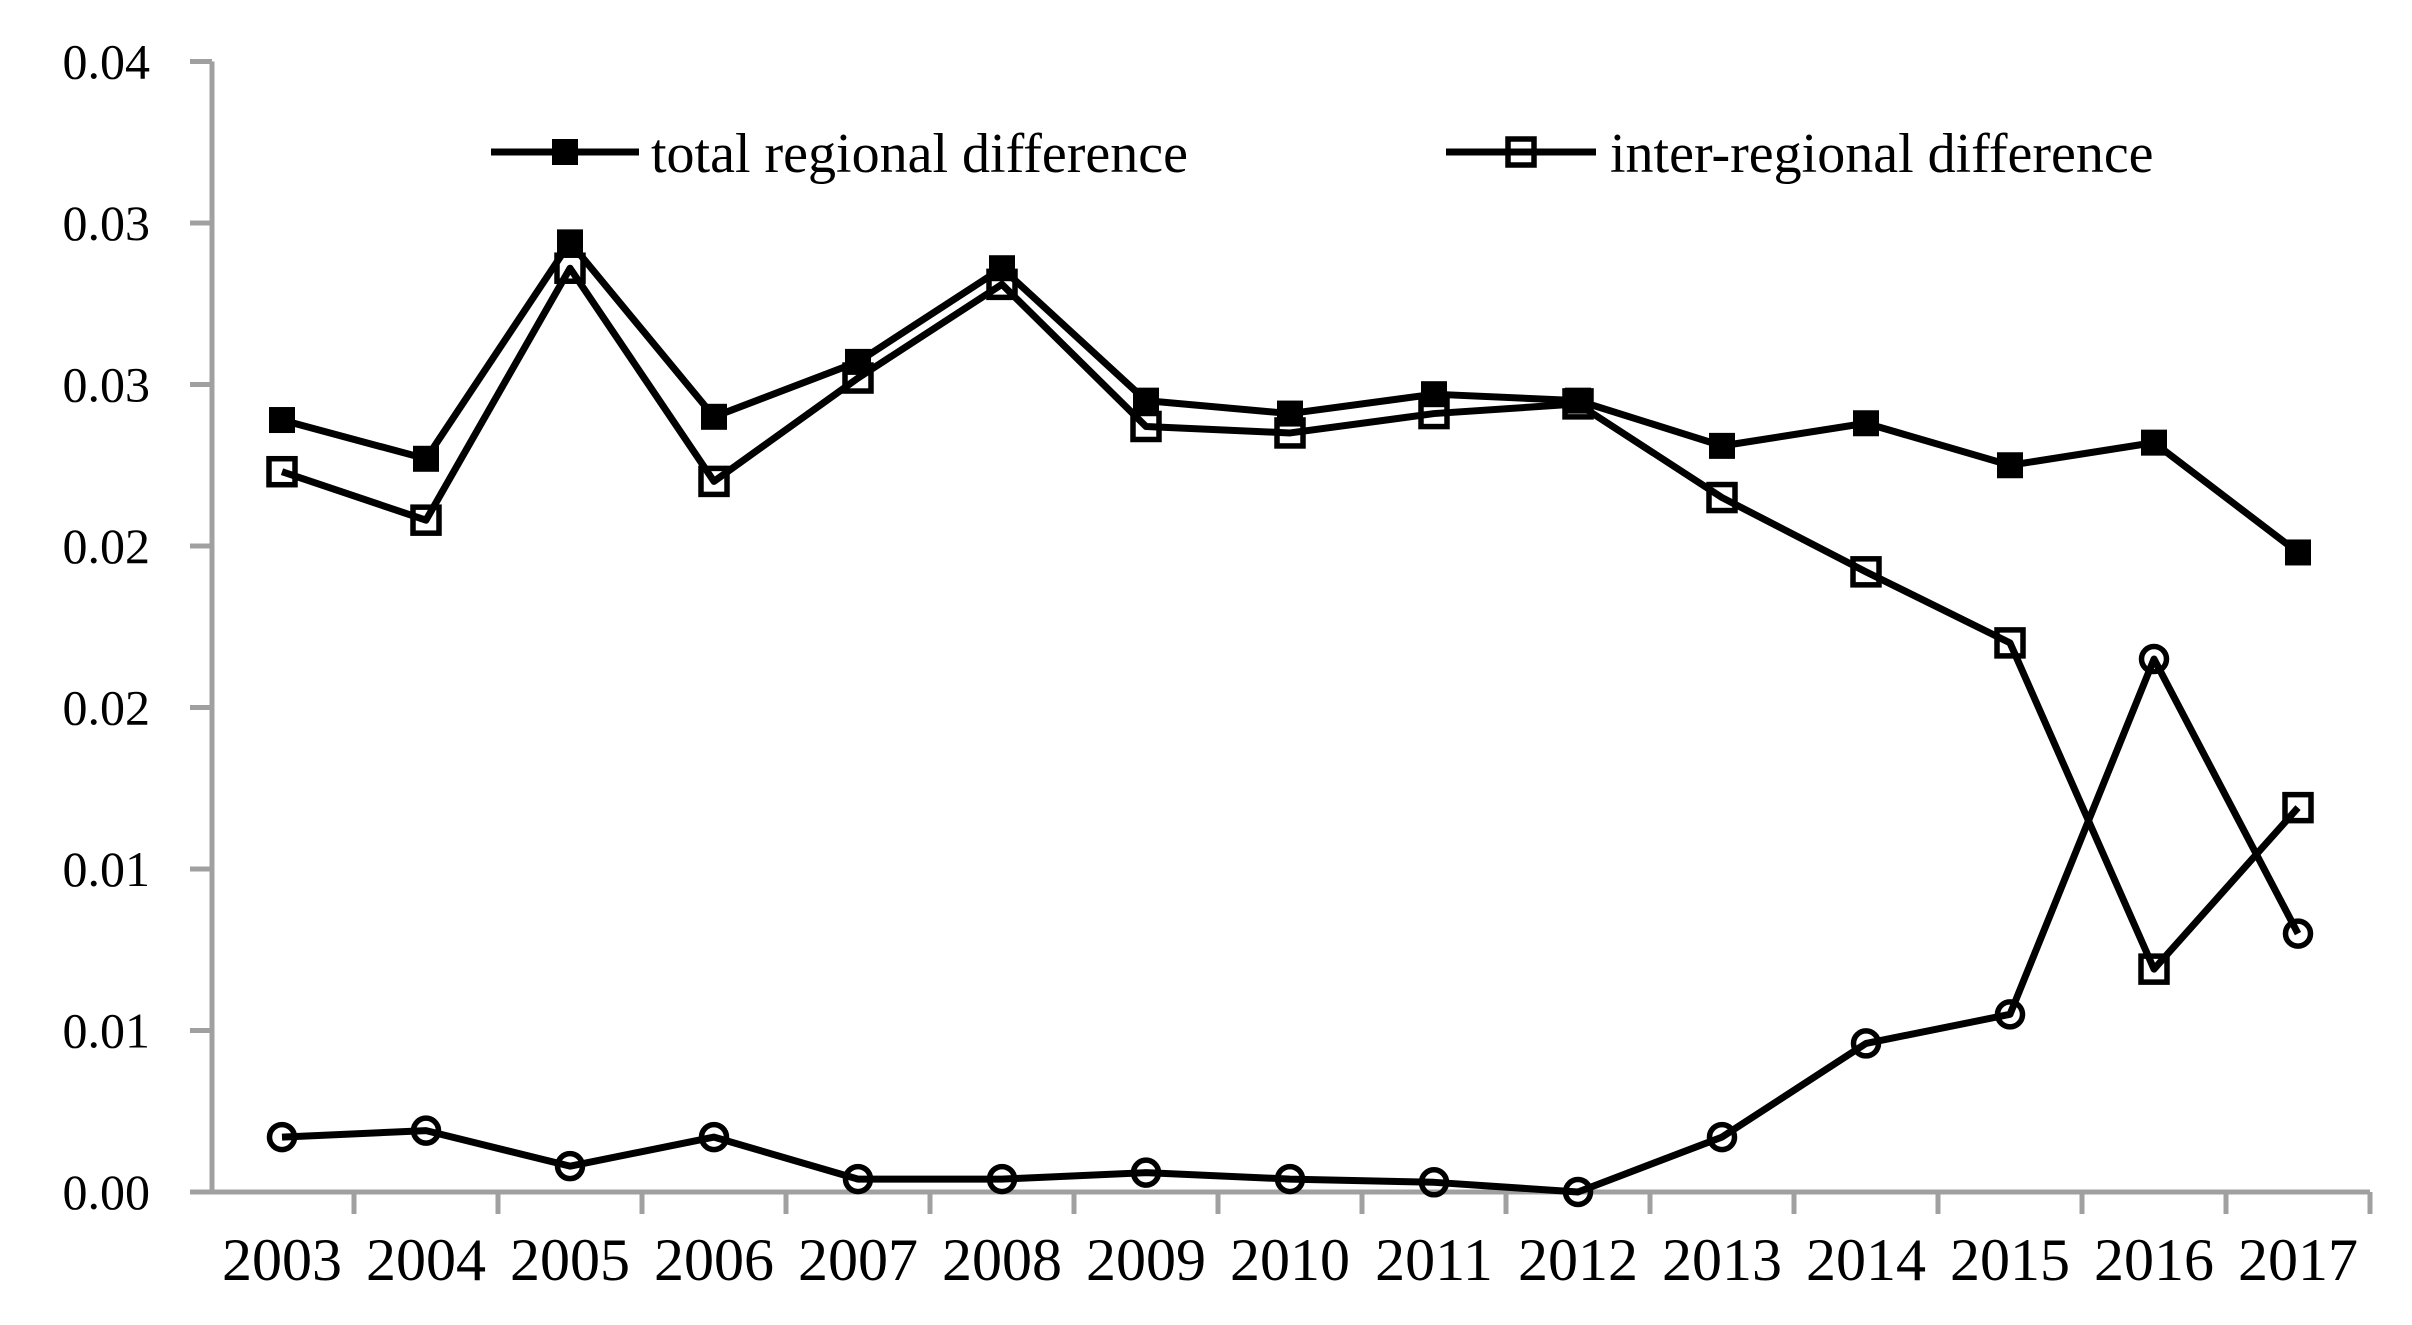 The width and height of the screenshot is (2412, 1325). I want to click on y-tick-group: 0.00 0.01 0.01 0.02 0.02 0.03 0.03 0.04, so click(137, 627).